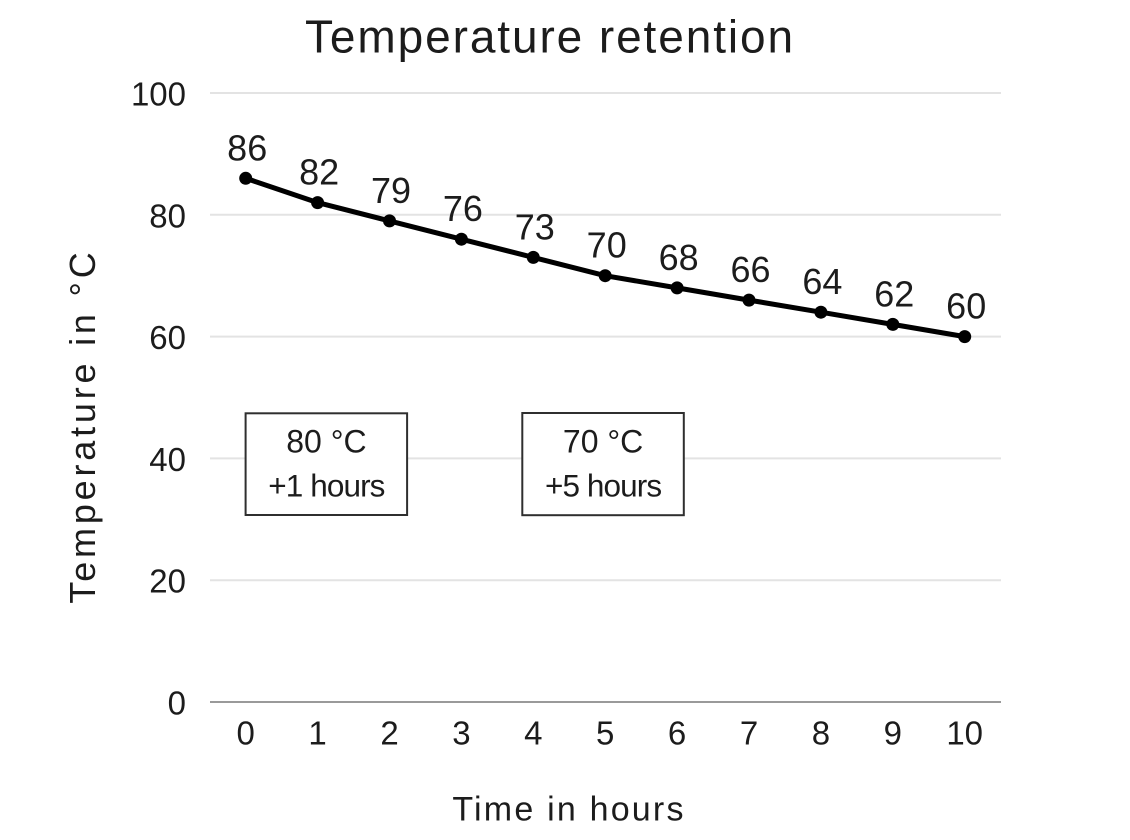 The image size is (1130, 840). What do you see at coordinates (167, 581) in the screenshot?
I see `svg-text: 20` at bounding box center [167, 581].